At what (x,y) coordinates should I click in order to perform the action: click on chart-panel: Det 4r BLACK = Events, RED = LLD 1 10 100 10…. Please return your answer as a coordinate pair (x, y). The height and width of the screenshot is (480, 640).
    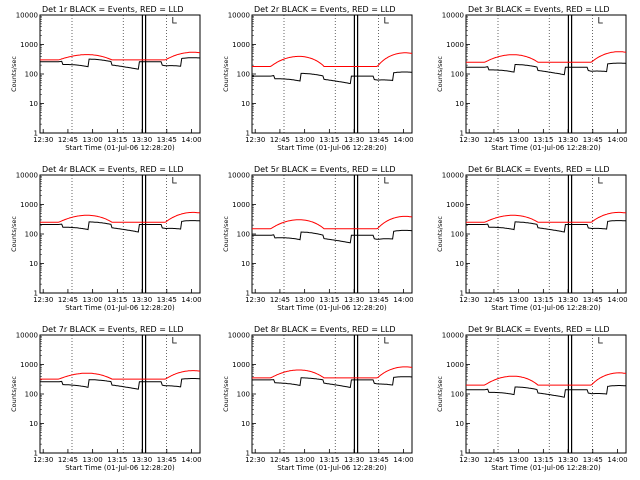
    Looking at the image, I should click on (106, 238).